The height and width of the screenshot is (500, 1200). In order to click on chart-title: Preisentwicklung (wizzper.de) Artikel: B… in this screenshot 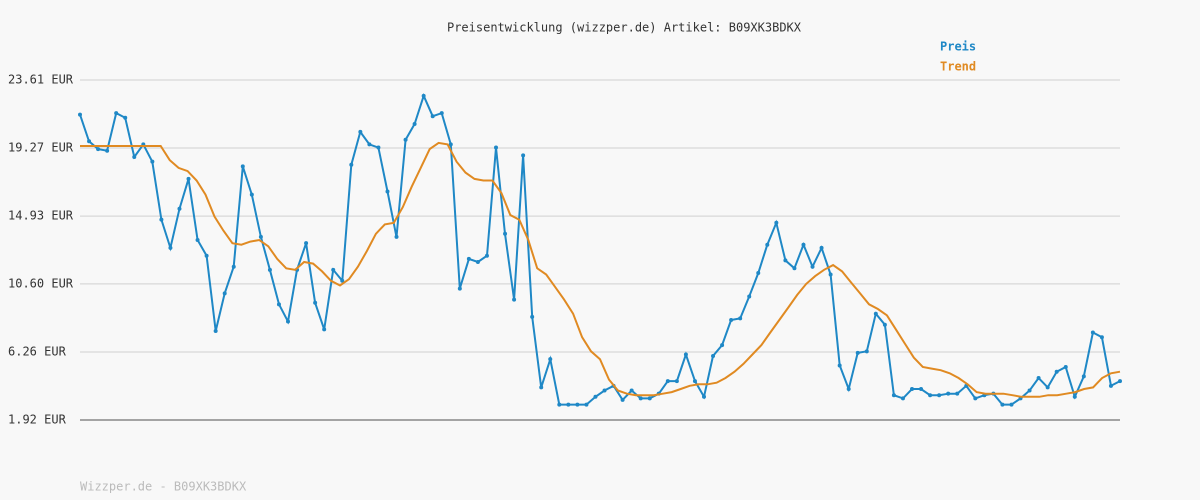, I will do `click(624, 28)`.